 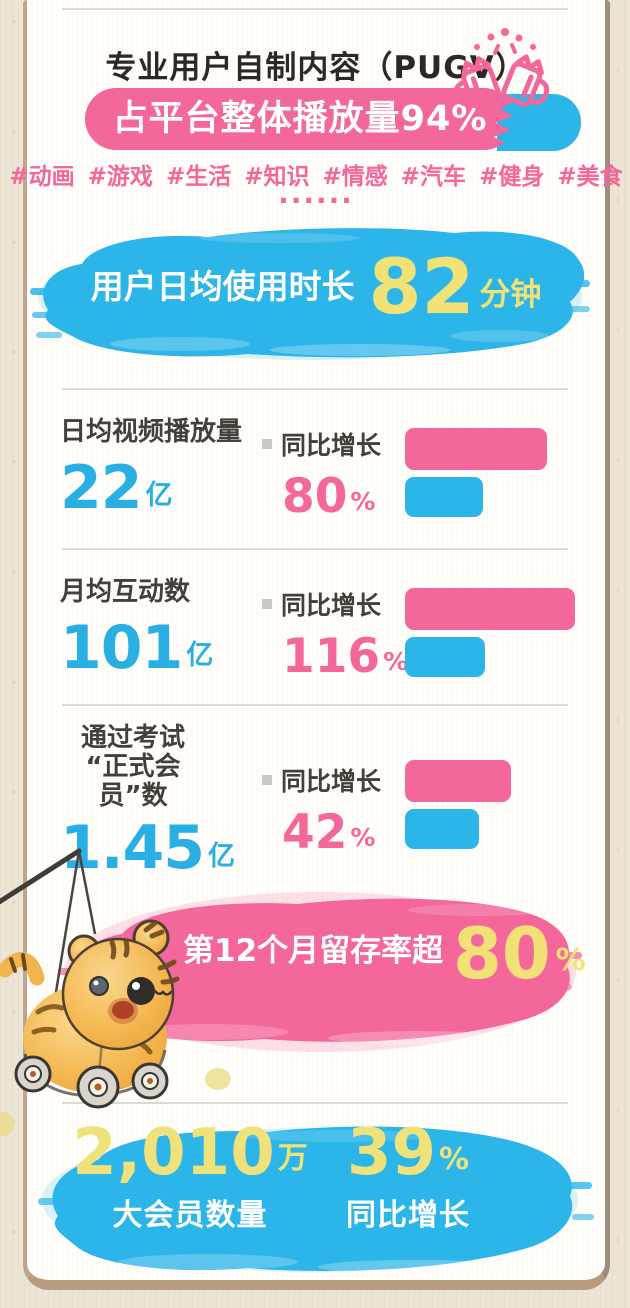 I want to click on stat-left: 月均互动数 101 亿, so click(x=316, y=630).